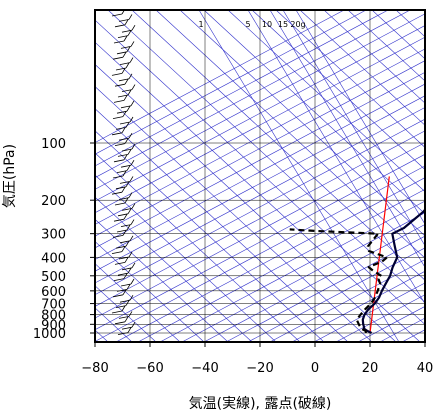 This screenshot has width=435, height=412. What do you see at coordinates (94, 368) in the screenshot?
I see `x-tick-label: −80` at bounding box center [94, 368].